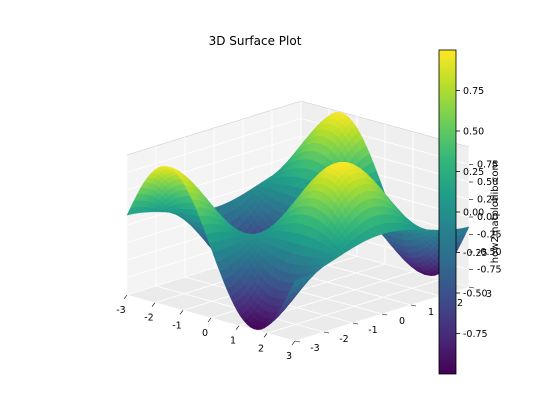 The image size is (560, 420). Describe the element at coordinates (475, 253) in the screenshot. I see `colorbar-tick-label: -0.25` at that location.